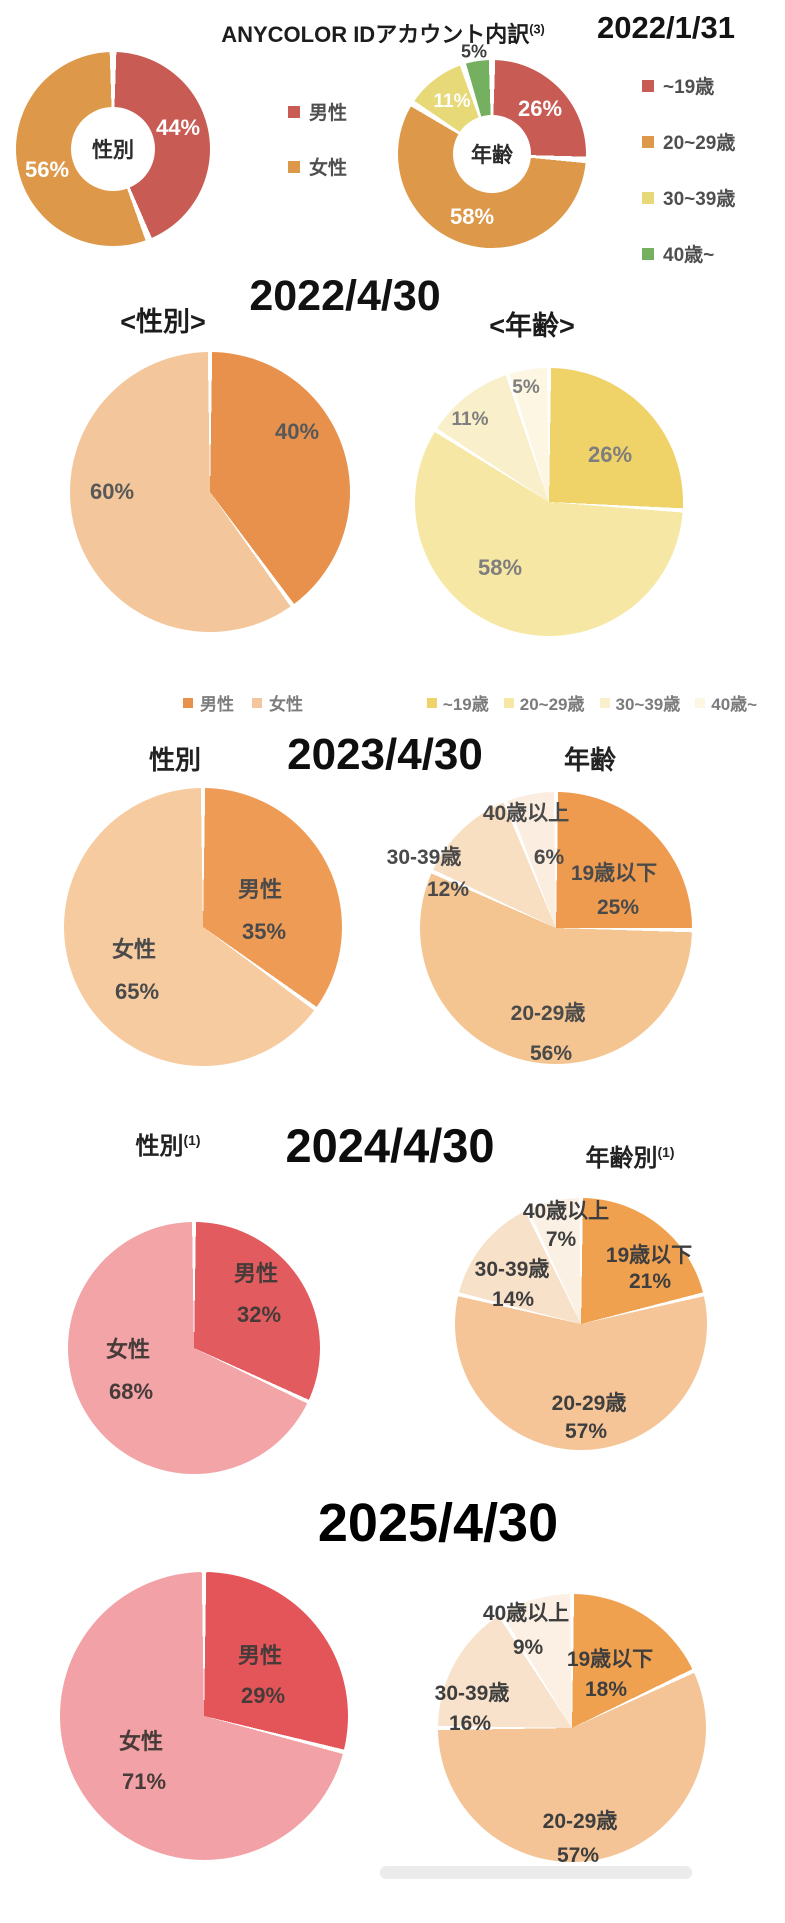 Image resolution: width=785 pixels, height=1923 pixels. I want to click on pie-pct-label: 21%, so click(650, 1281).